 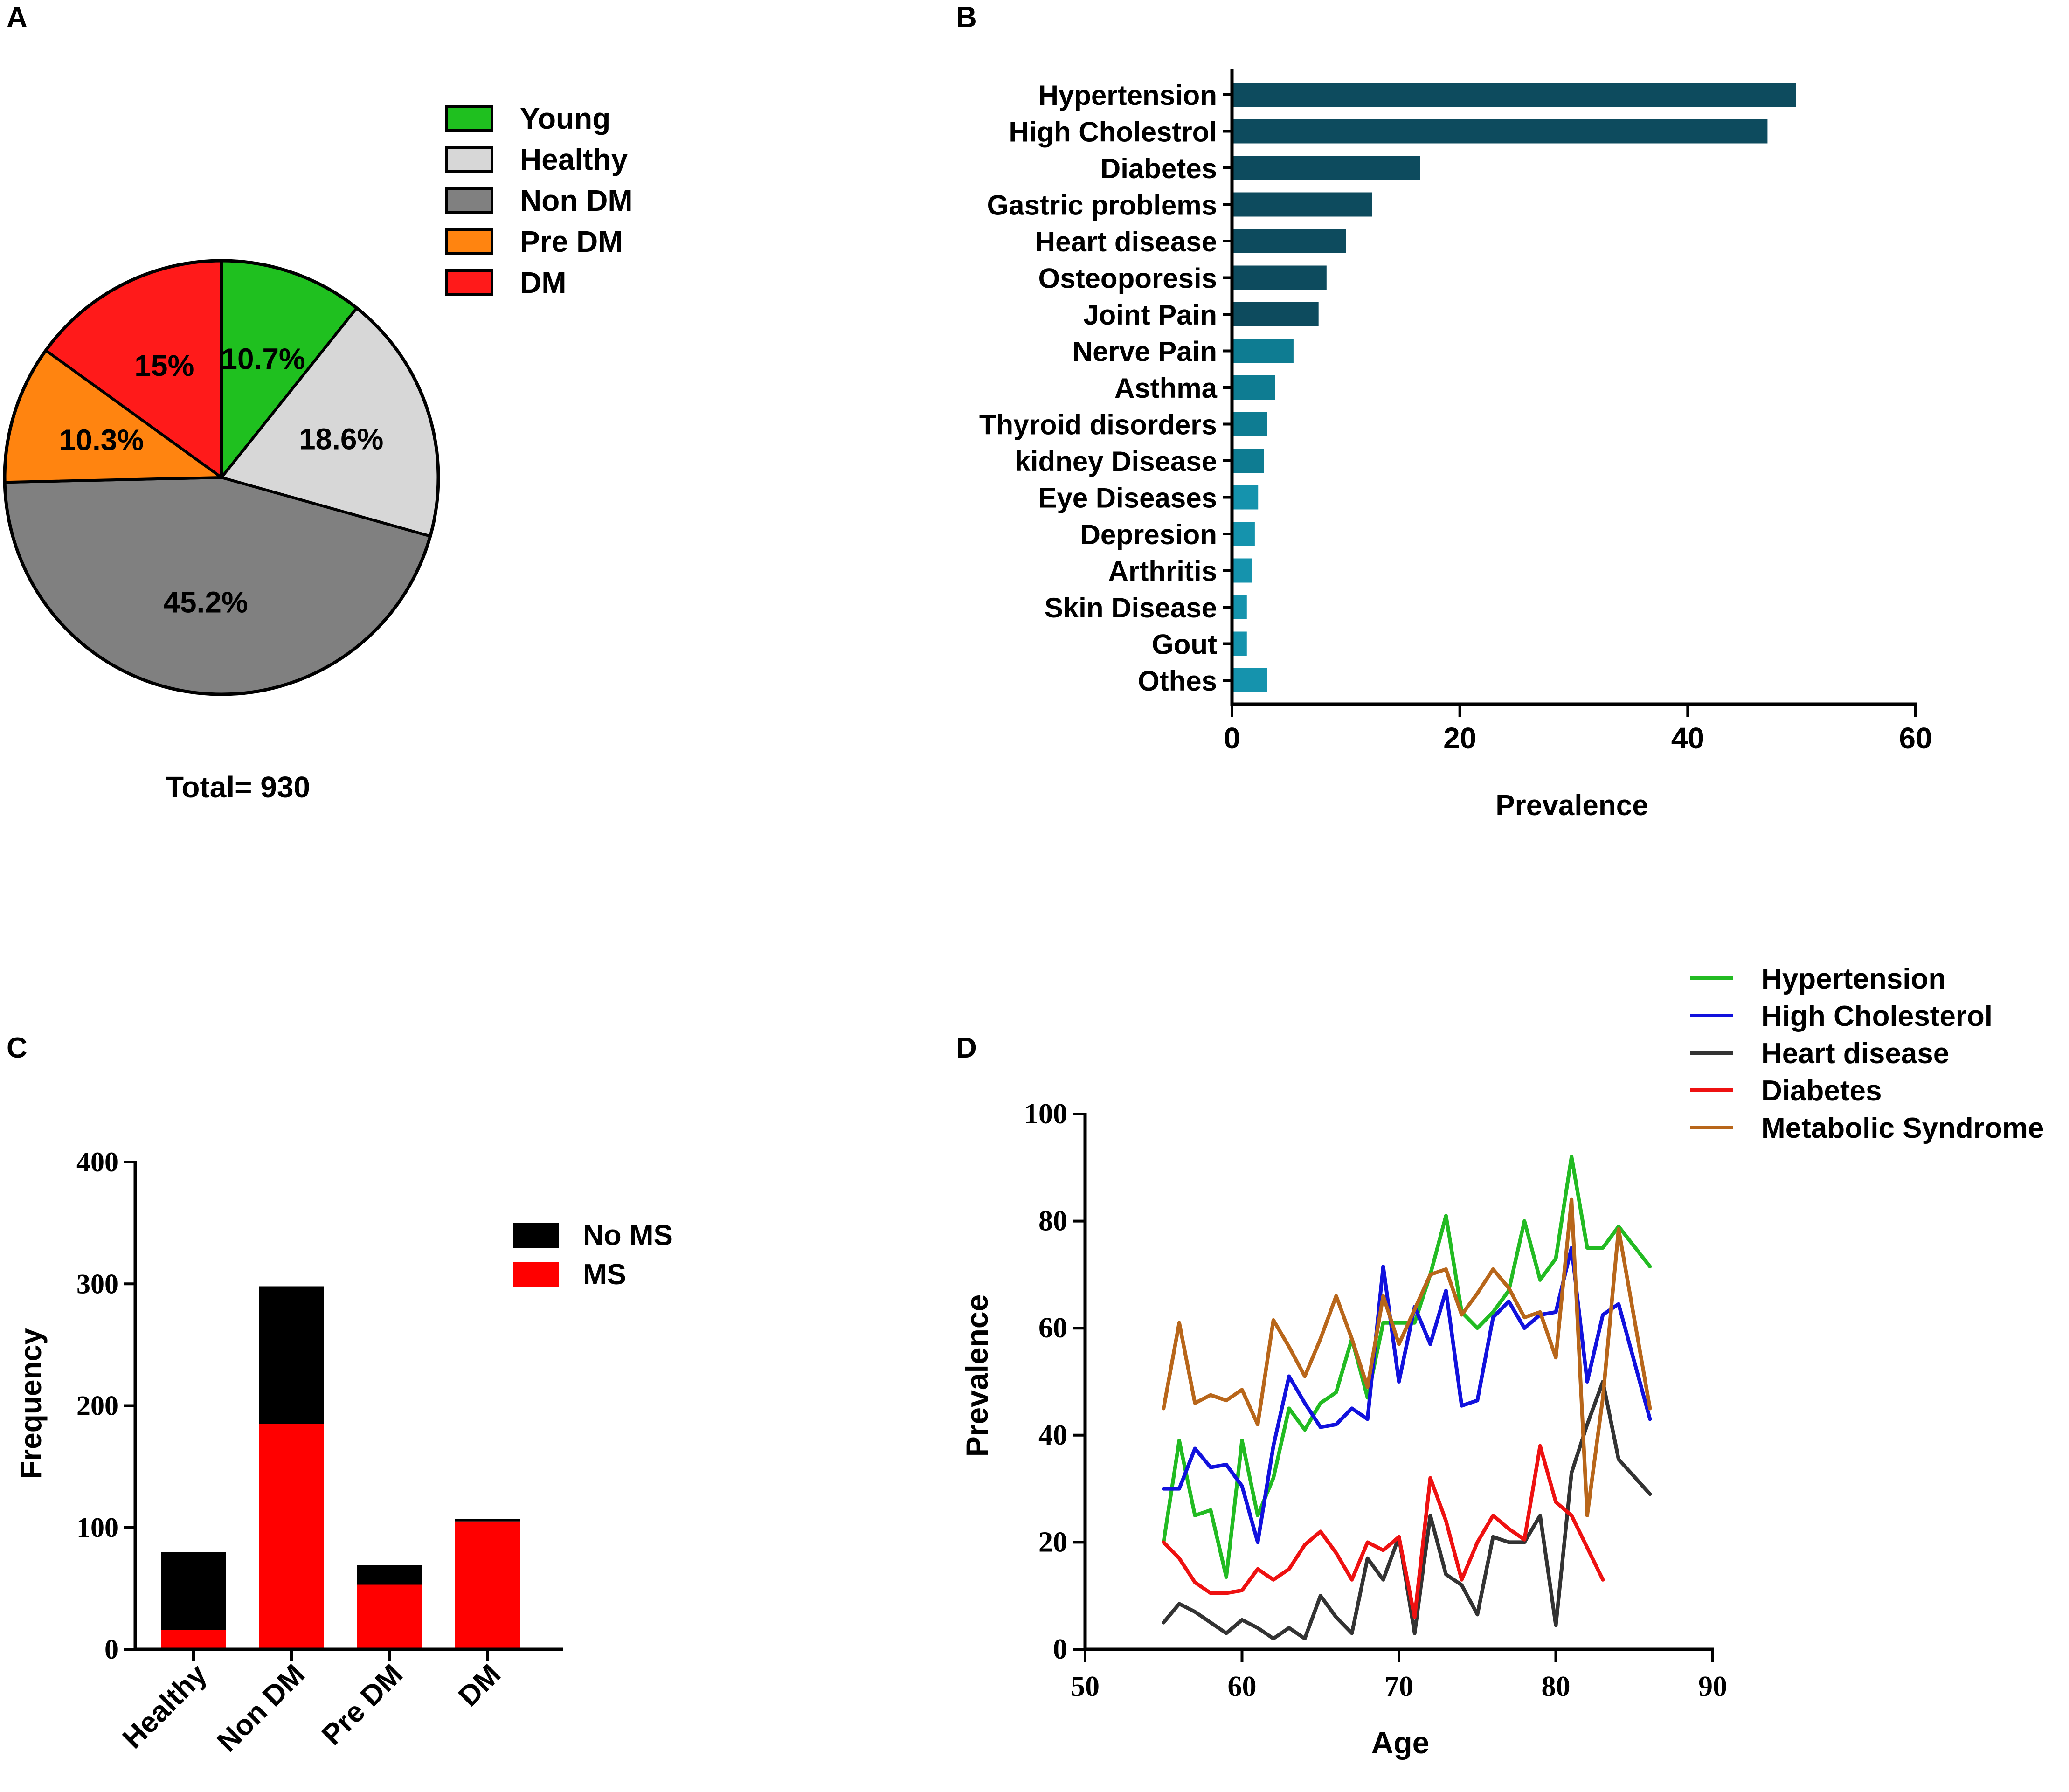 What do you see at coordinates (1401, 1742) in the screenshot?
I see `d-x-axis-label: Age` at bounding box center [1401, 1742].